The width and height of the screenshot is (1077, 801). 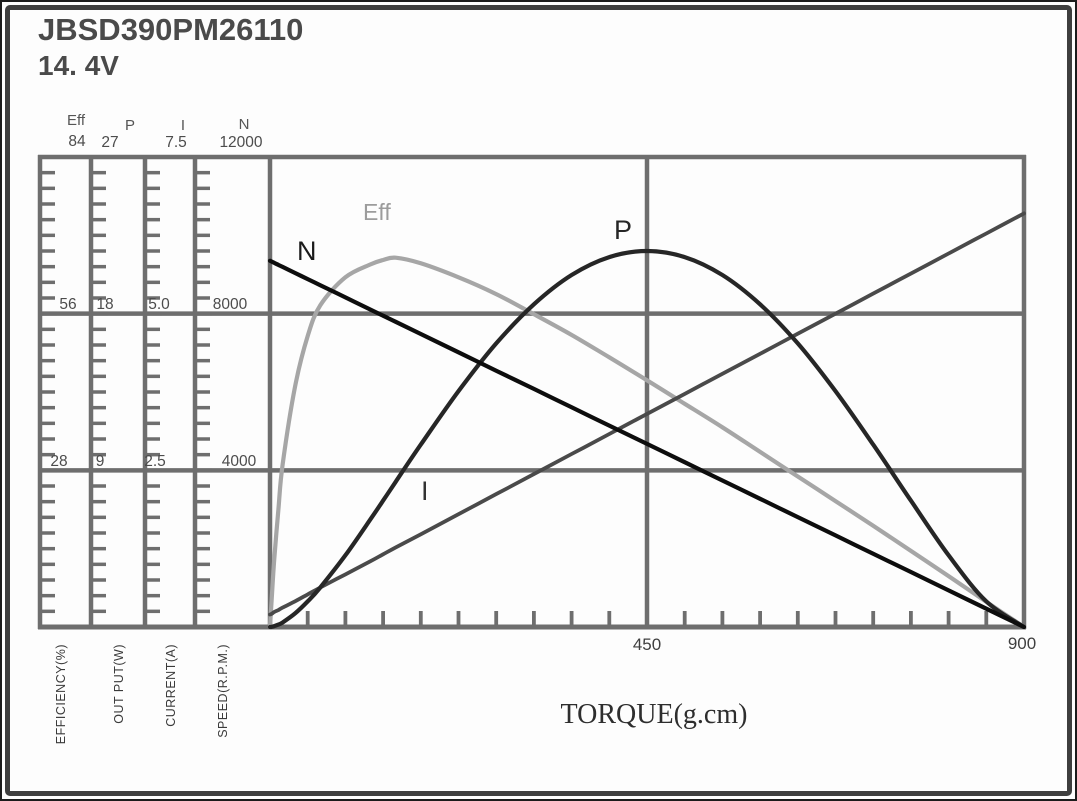 What do you see at coordinates (155, 461) in the screenshot?
I see `i-scale-low: 2.5` at bounding box center [155, 461].